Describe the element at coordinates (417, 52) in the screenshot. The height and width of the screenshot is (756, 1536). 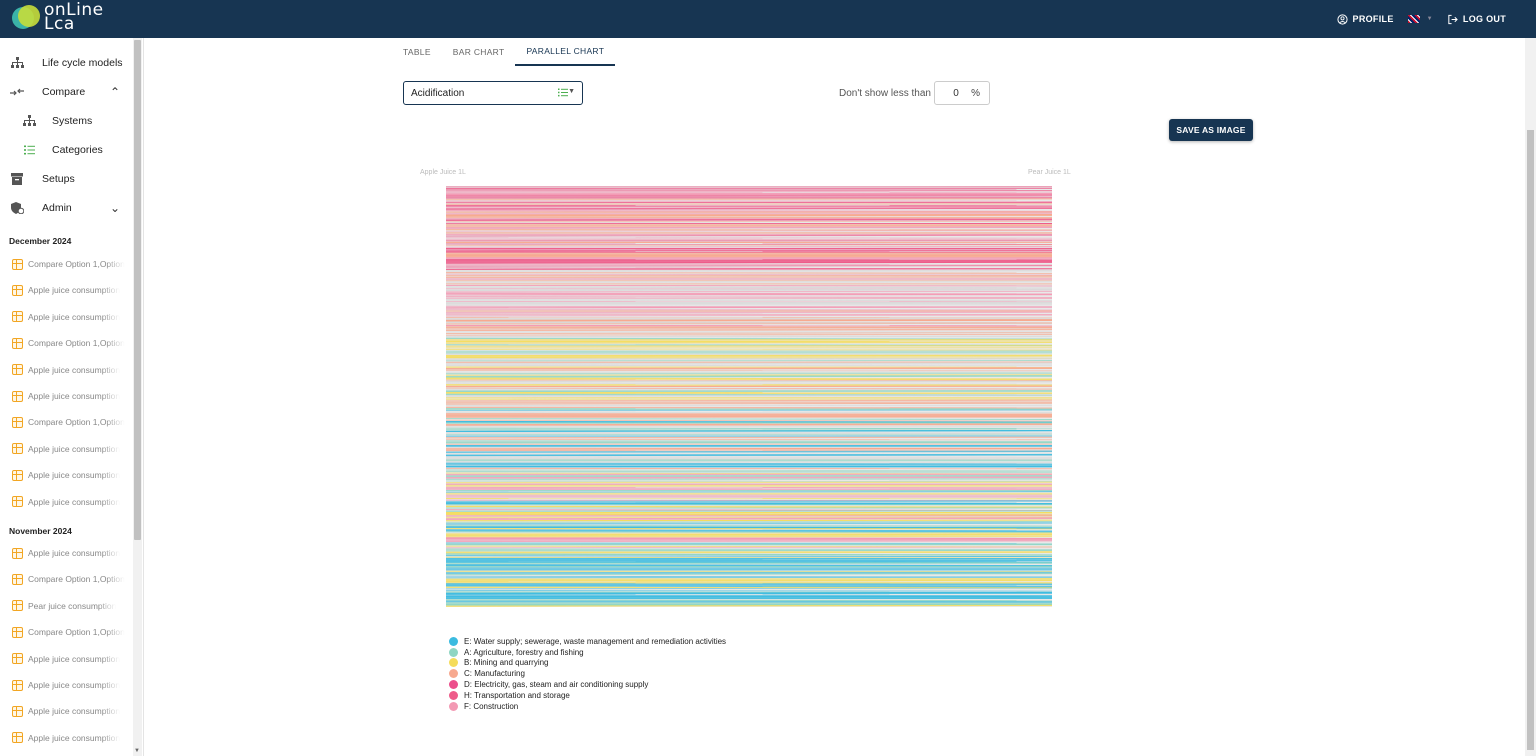
I see `tab-table: TABLE` at that location.